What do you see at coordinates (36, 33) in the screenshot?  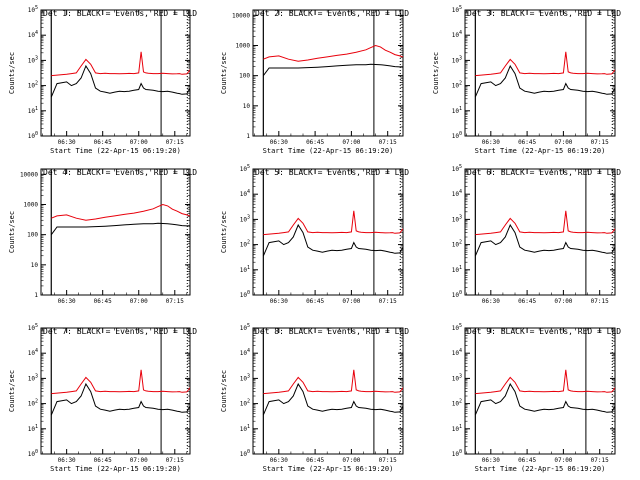 I see `y-tick-label-exponent: 4` at bounding box center [36, 33].